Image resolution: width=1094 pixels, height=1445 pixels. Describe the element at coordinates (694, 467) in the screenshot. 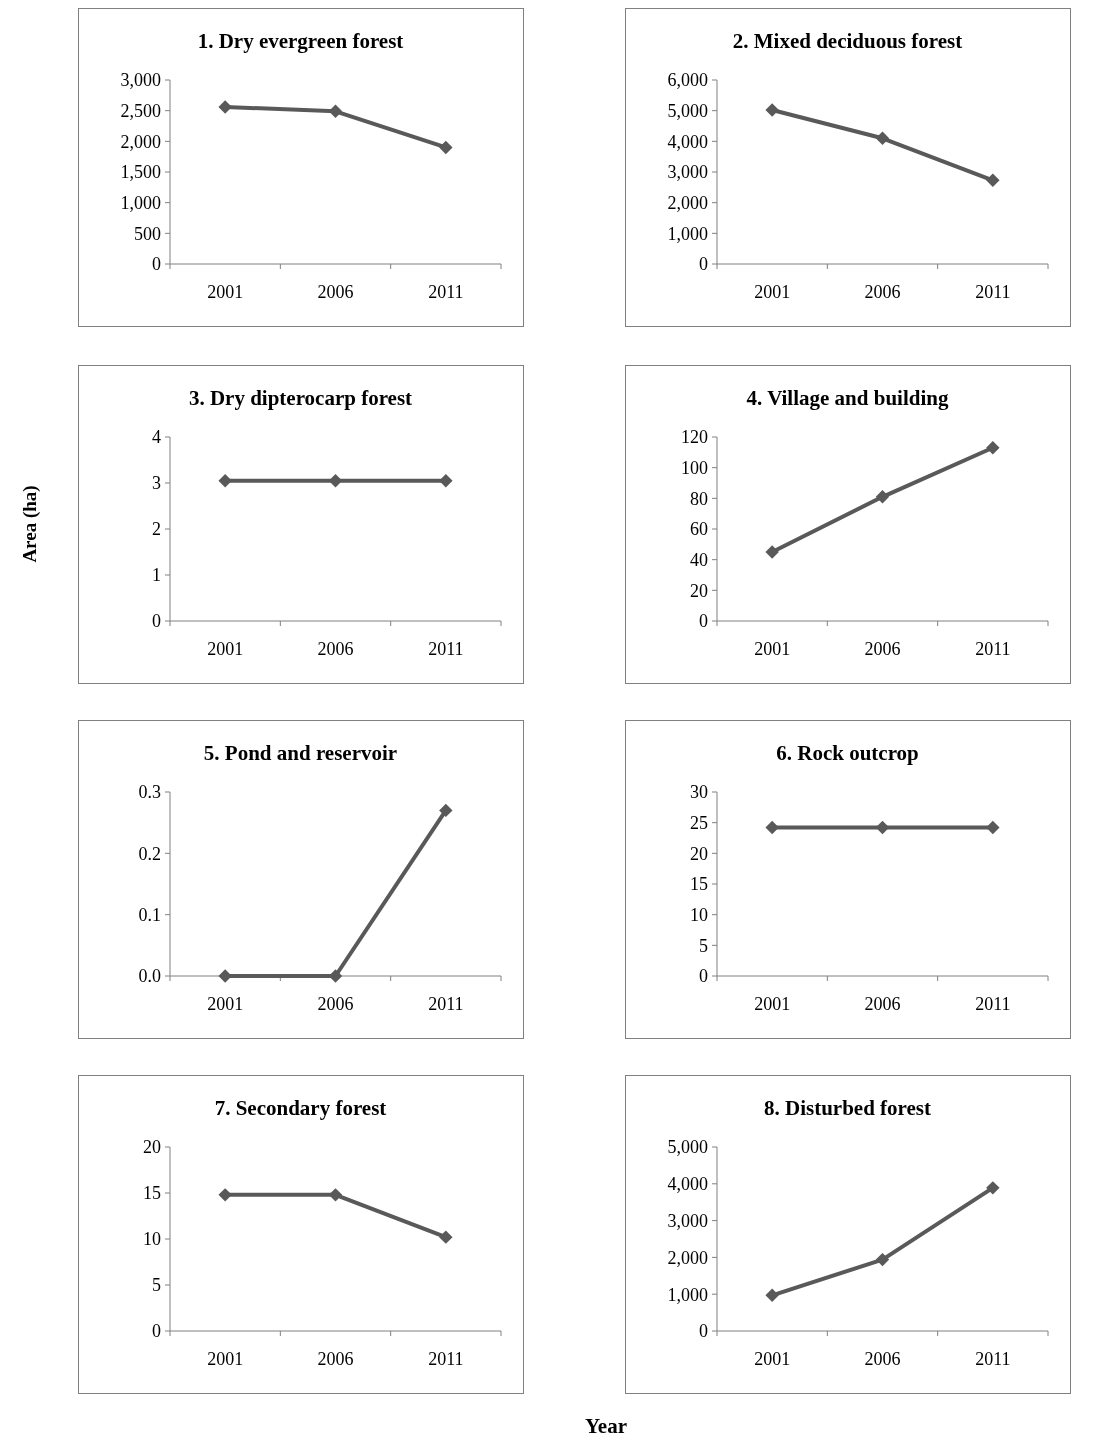

I see `y-tick-label: 100` at that location.